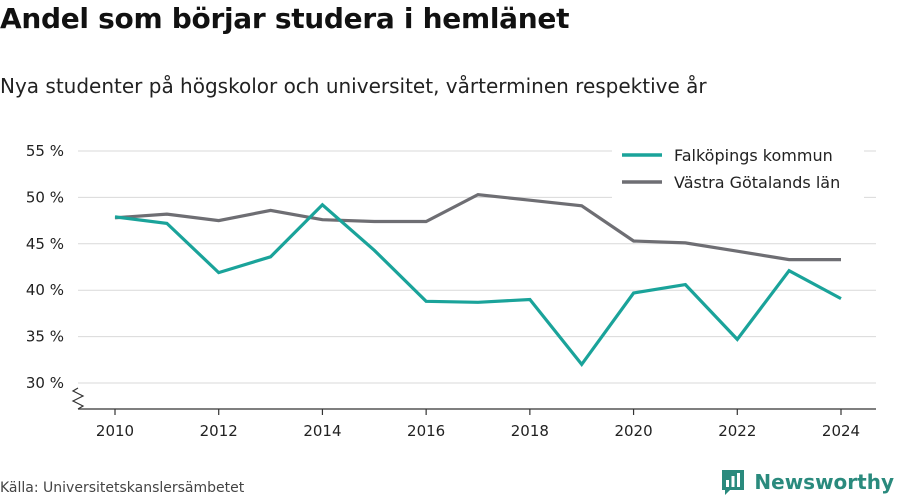 The image size is (900, 500). What do you see at coordinates (841, 431) in the screenshot?
I see `x-tick-label: 2024` at bounding box center [841, 431].